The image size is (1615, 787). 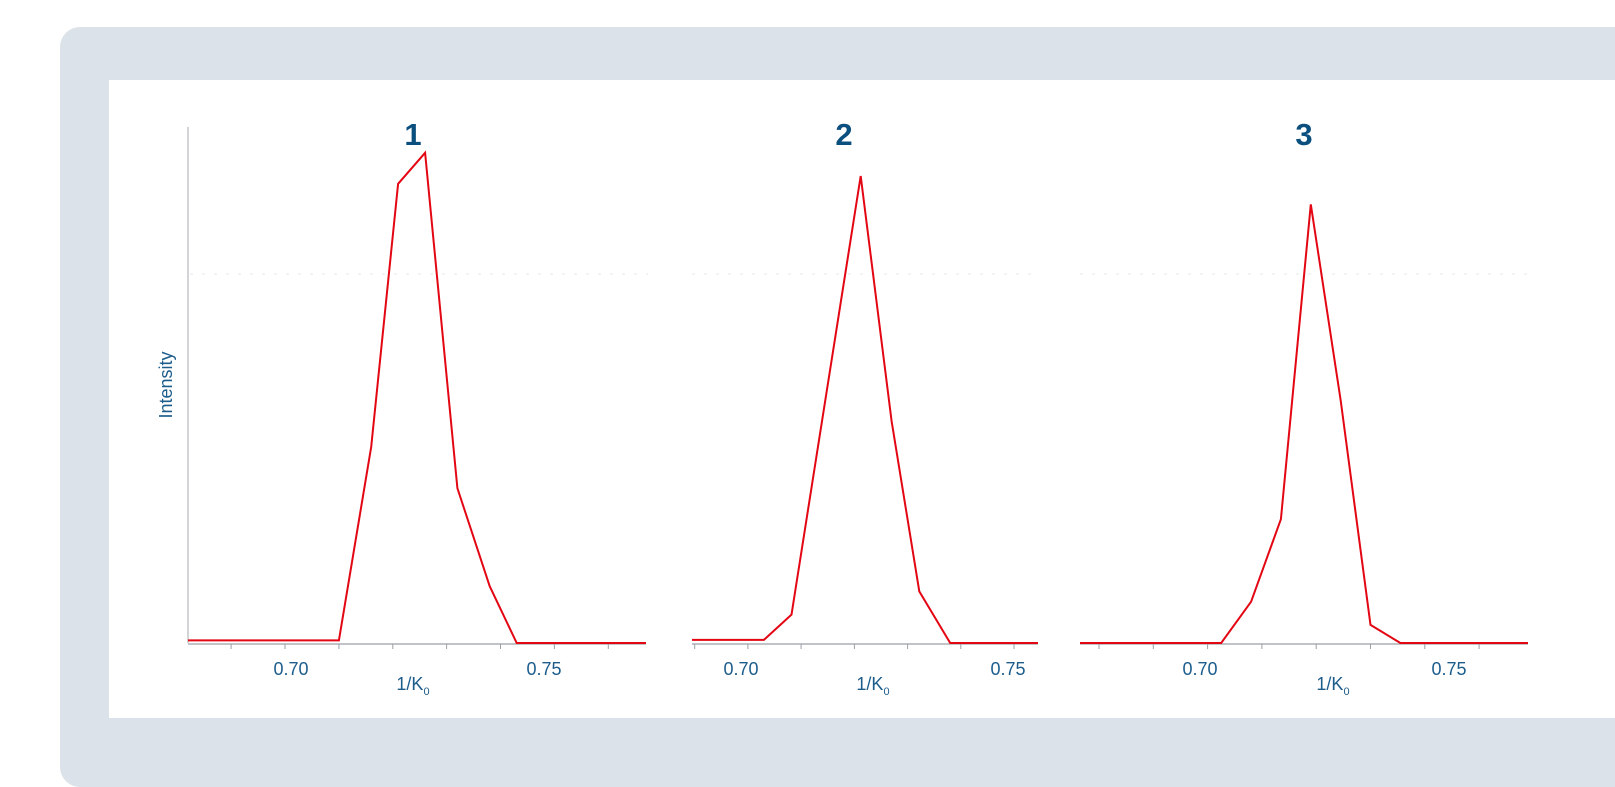 I want to click on subplot-2-minor-ticks, so click(x=854, y=646).